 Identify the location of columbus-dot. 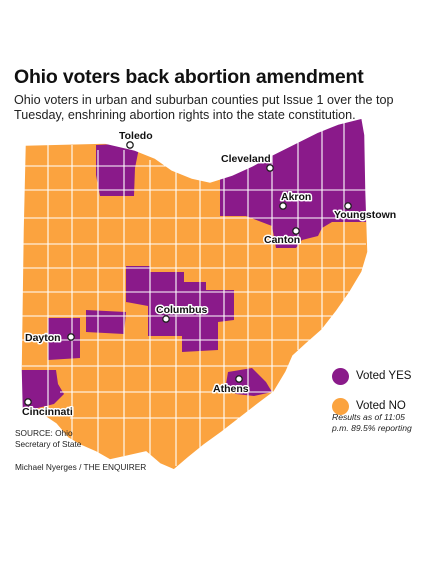
(166, 319).